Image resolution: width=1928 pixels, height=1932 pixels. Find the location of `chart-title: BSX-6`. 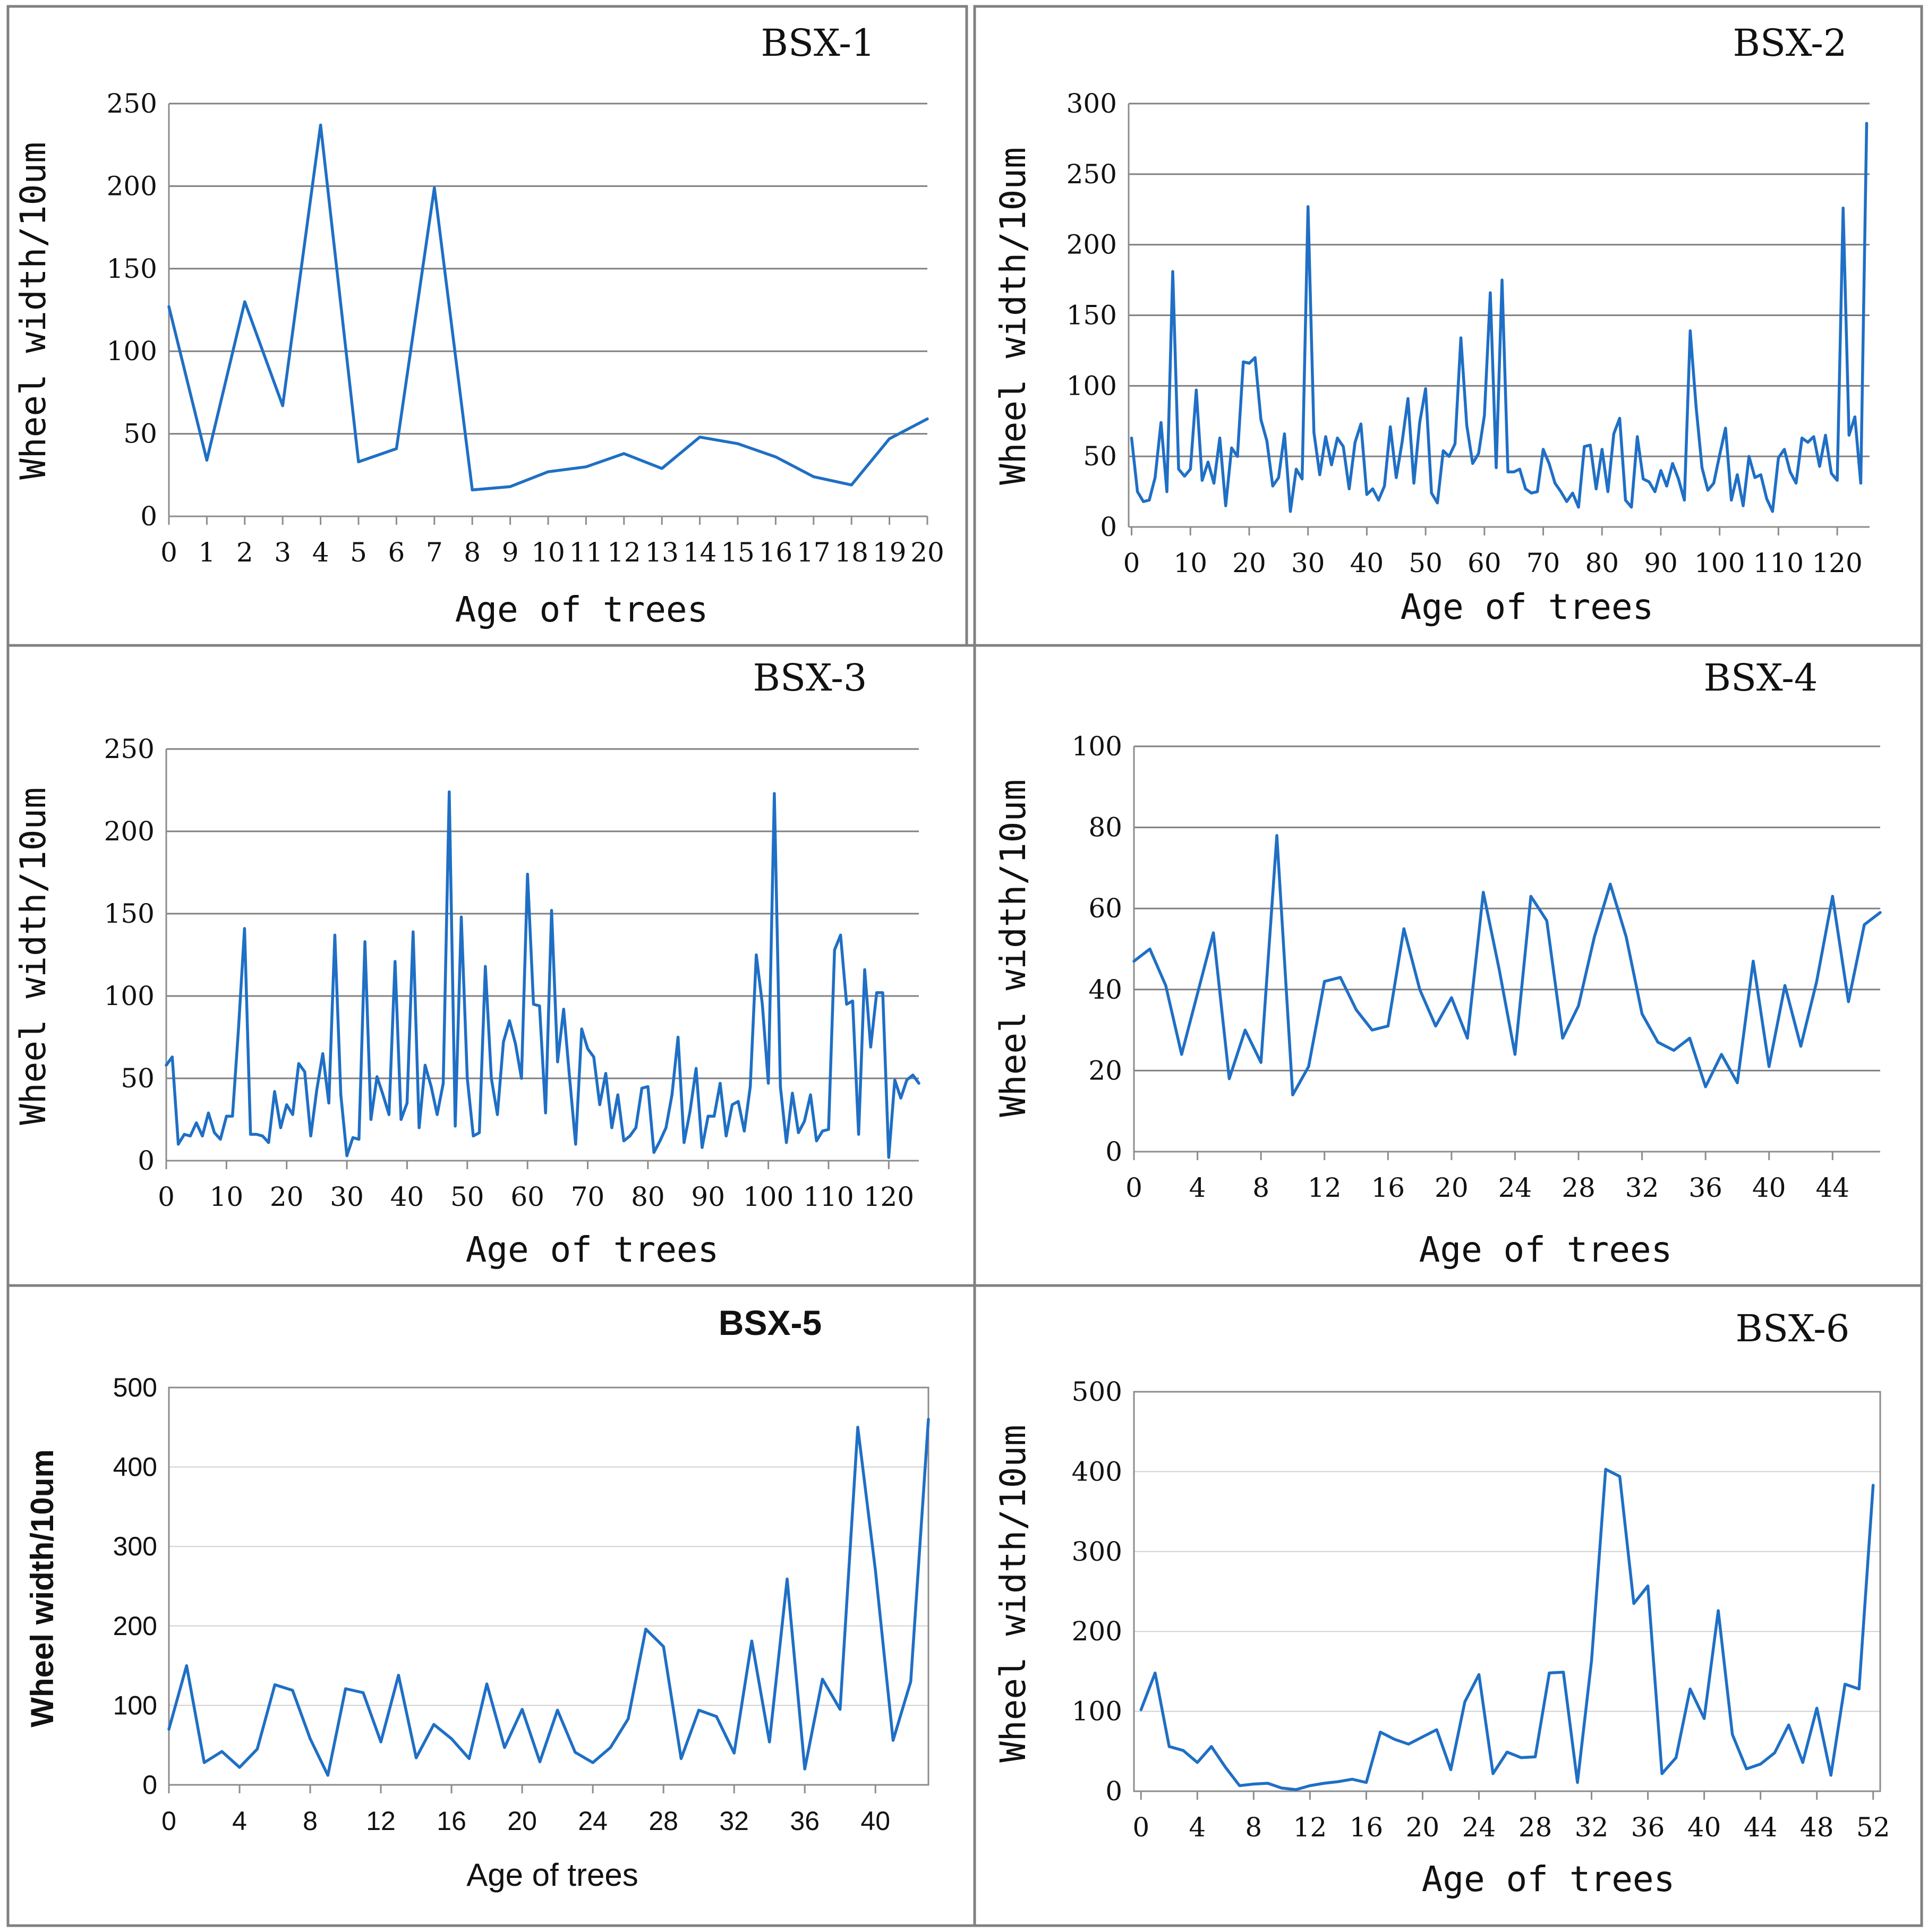

chart-title: BSX-6 is located at coordinates (1793, 1328).